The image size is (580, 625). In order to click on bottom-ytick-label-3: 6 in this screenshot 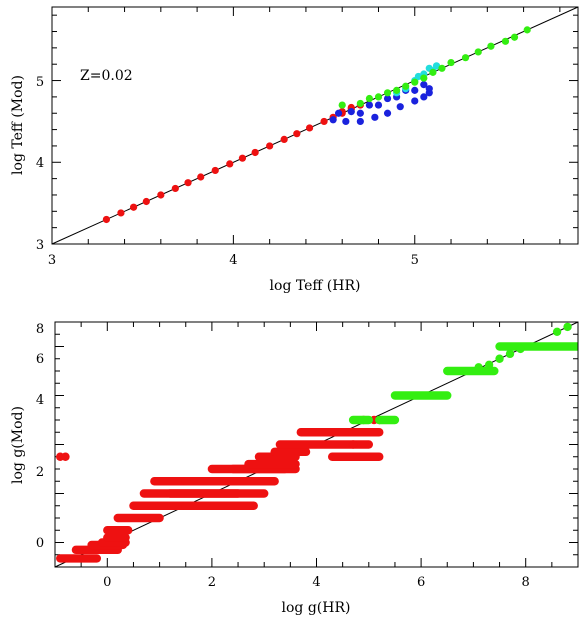, I will do `click(40, 359)`.